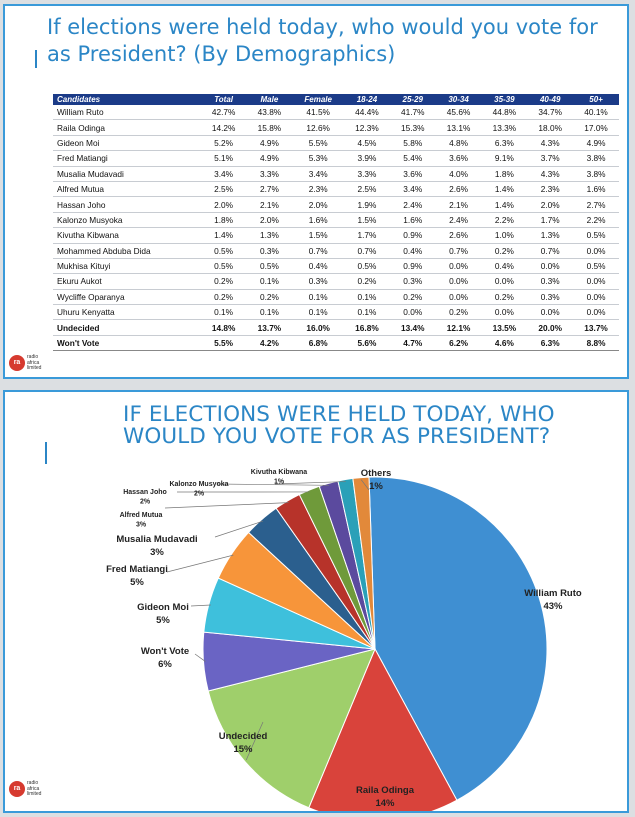  Describe the element at coordinates (318, 127) in the screenshot. I see `percentage-cell: 12.6%` at that location.